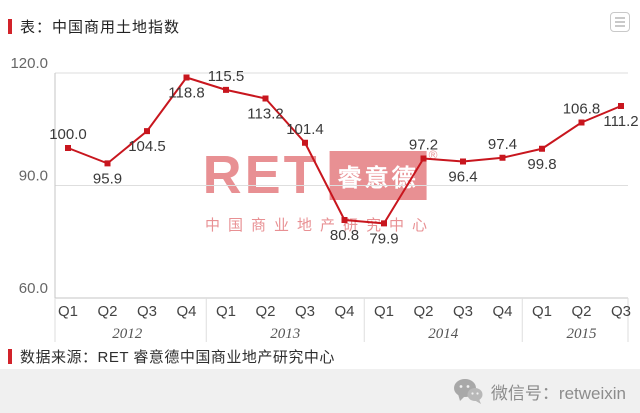 This screenshot has height=413, width=640. Describe the element at coordinates (33, 176) in the screenshot. I see `svg-text: 90.0` at that location.